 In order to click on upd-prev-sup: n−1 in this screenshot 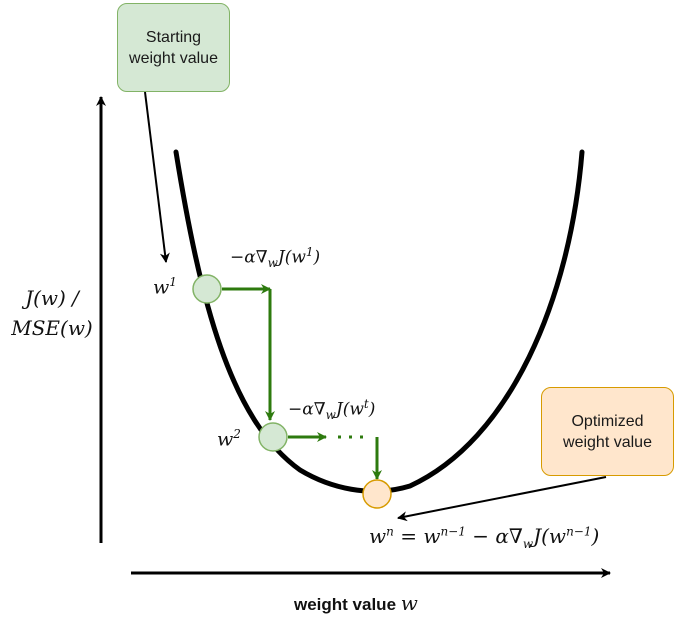, I will do `click(453, 531)`.